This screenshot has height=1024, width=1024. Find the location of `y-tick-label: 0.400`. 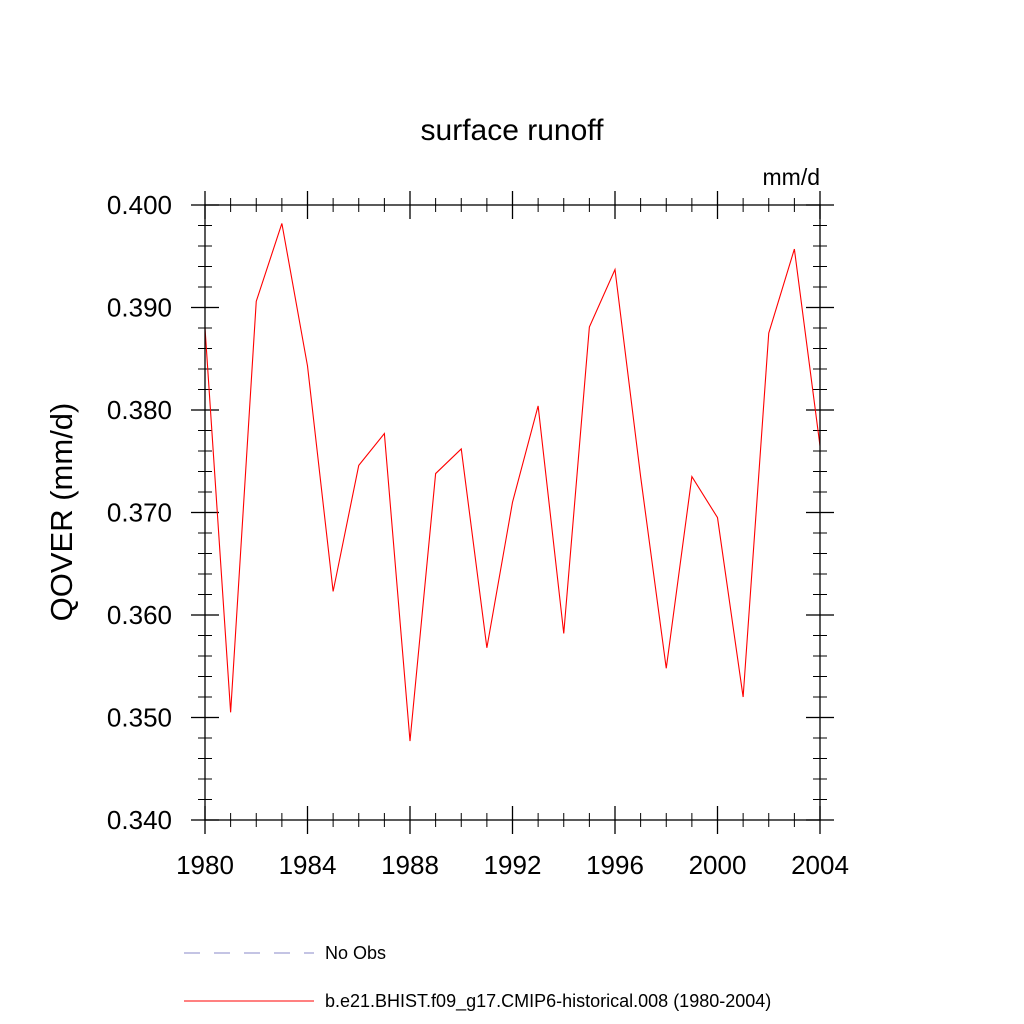

y-tick-label: 0.400 is located at coordinates (139, 205).